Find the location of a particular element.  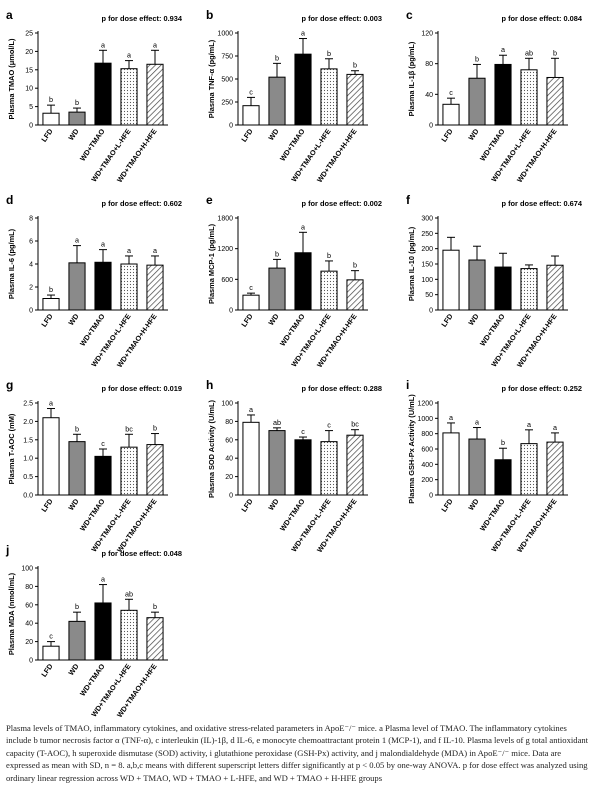

p-value-label: p for dose effect: 0.674 is located at coordinates (542, 203).